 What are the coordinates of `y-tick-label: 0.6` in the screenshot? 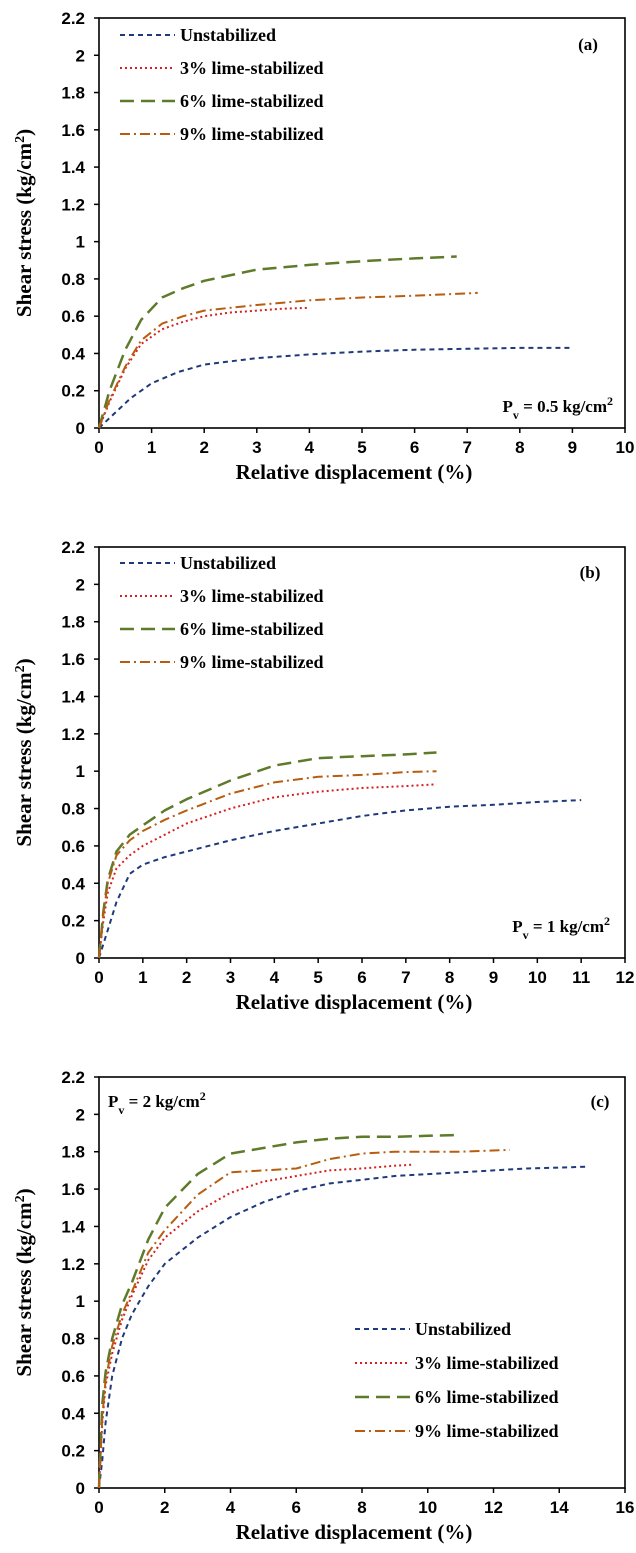 It's located at (73, 316).